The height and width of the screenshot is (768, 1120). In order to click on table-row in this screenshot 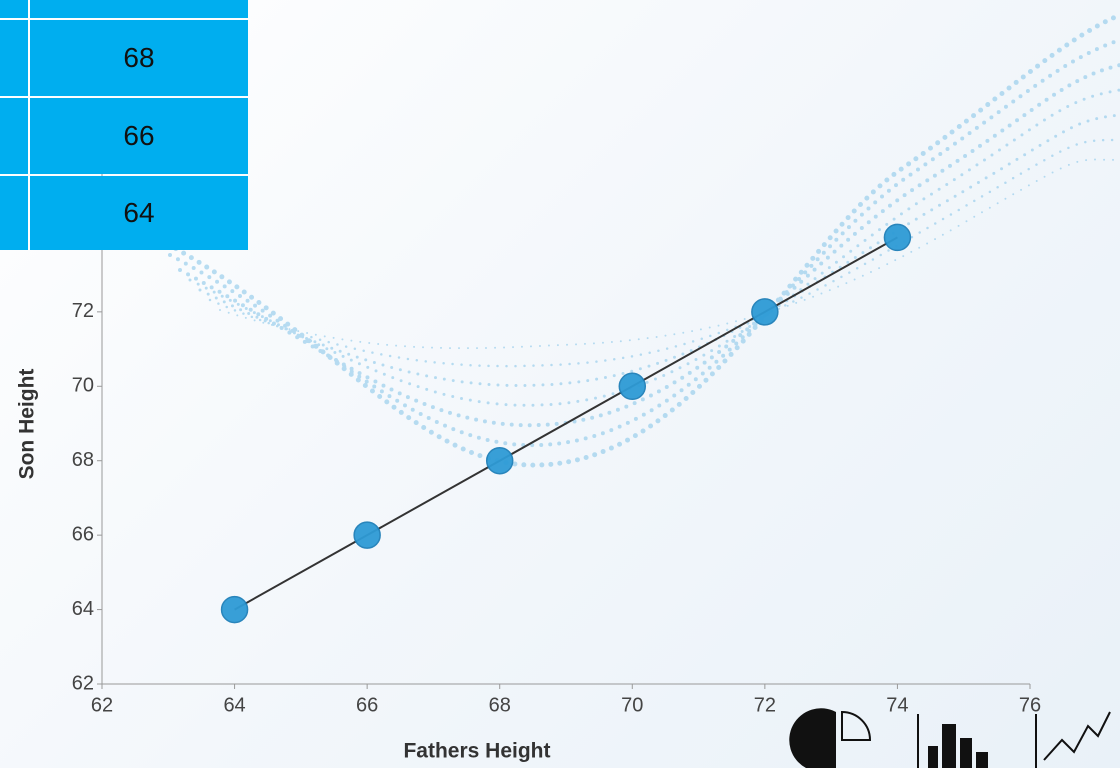, I will do `click(124, 9)`.